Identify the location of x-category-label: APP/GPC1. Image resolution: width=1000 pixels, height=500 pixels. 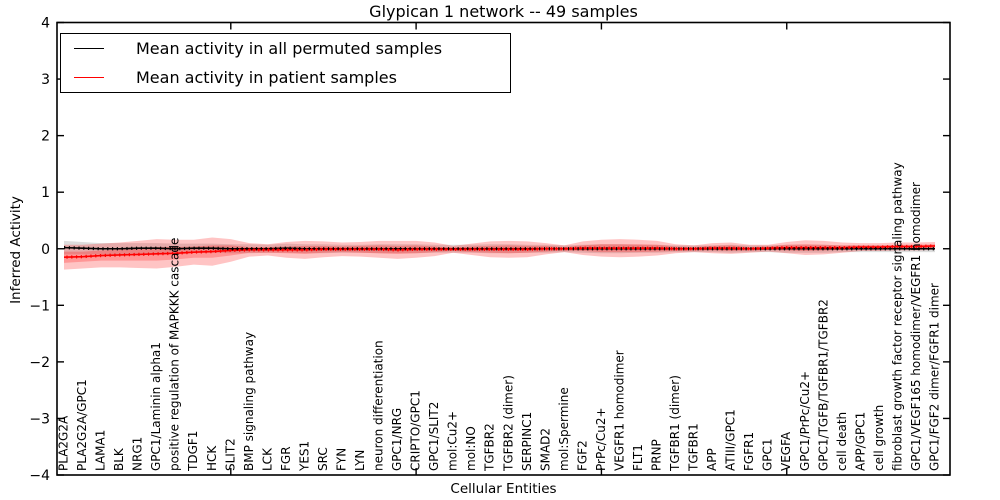
(860, 441).